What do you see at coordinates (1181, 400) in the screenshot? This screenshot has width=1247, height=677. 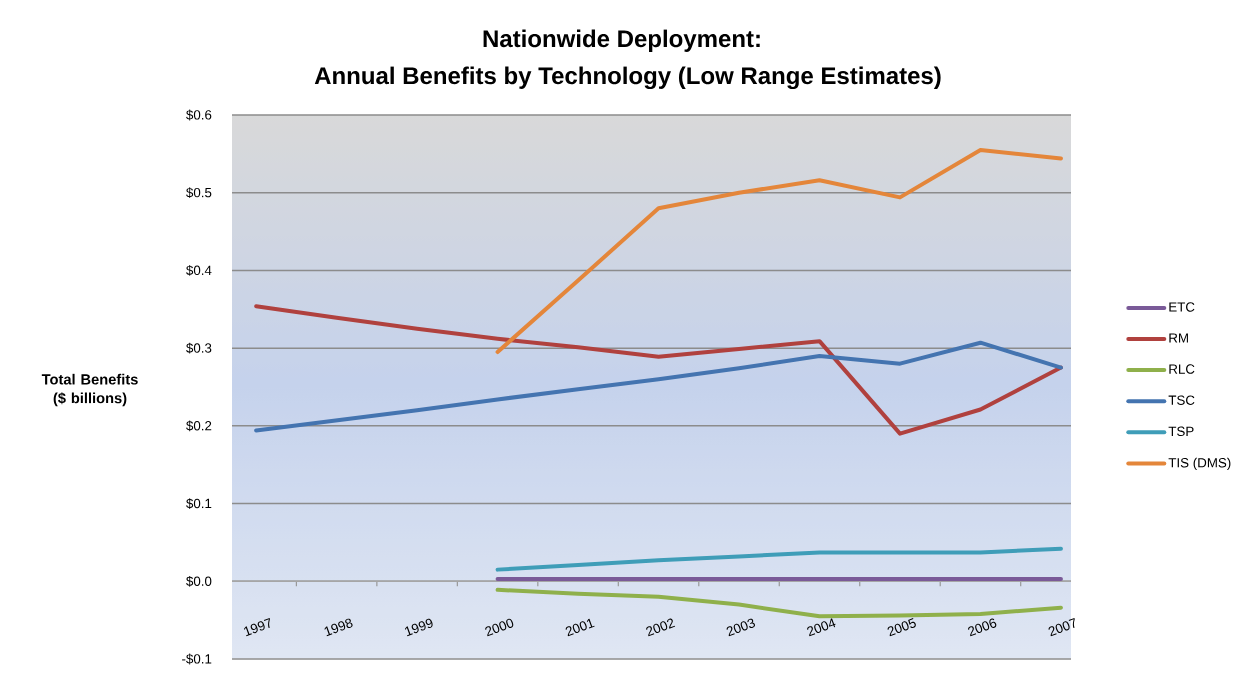 I see `legend-label: TSC` at bounding box center [1181, 400].